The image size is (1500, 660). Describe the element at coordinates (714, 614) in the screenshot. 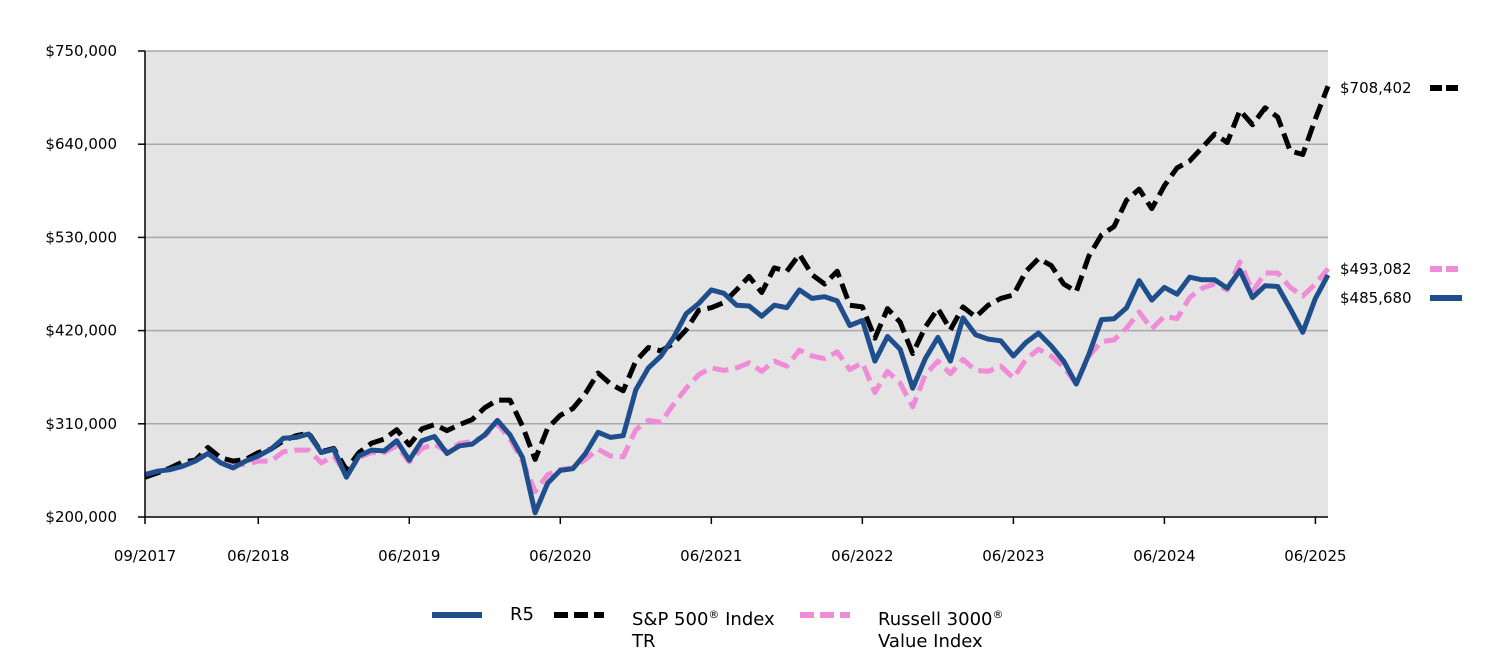

I see `legend-label-sp500-sup: ®` at that location.